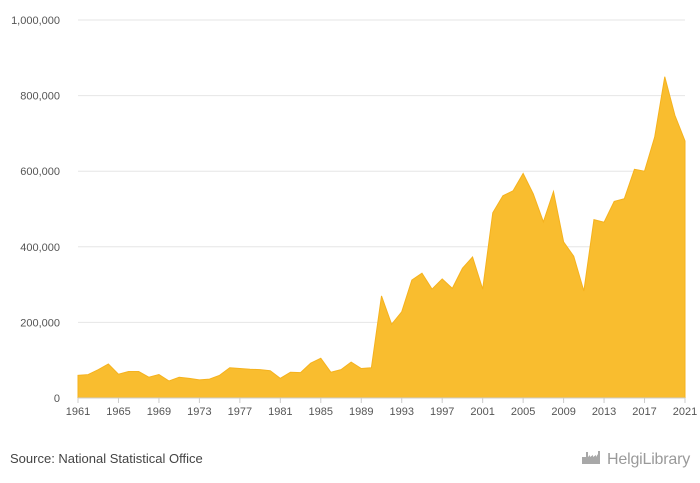 This screenshot has height=483, width=700. I want to click on factory-icon, so click(592, 459).